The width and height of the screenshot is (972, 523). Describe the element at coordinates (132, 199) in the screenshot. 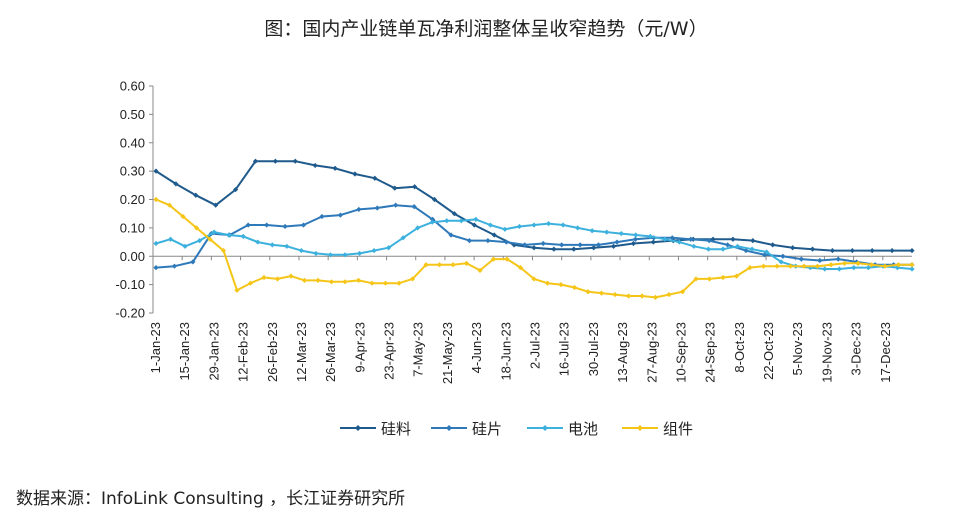

I see `y-tick-label: 0.20` at that location.